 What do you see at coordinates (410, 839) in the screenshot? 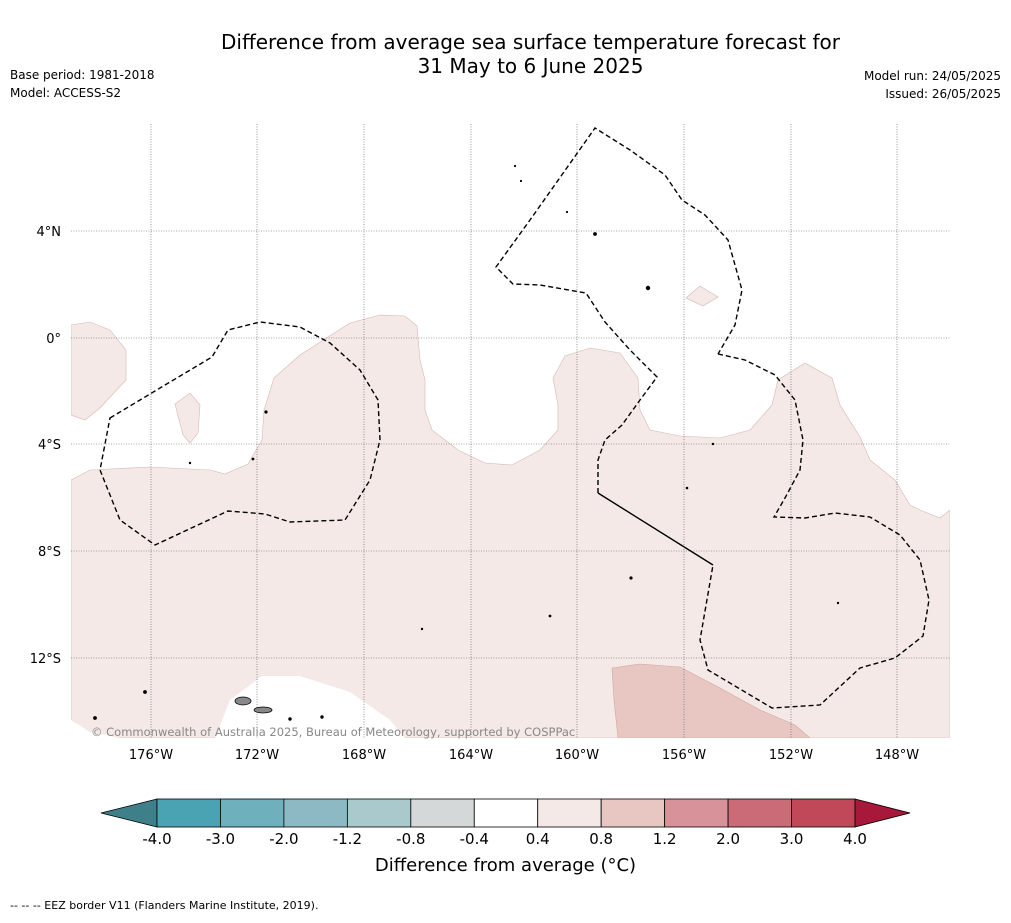
I see `colorbar-tick-label: -0.8` at bounding box center [410, 839].